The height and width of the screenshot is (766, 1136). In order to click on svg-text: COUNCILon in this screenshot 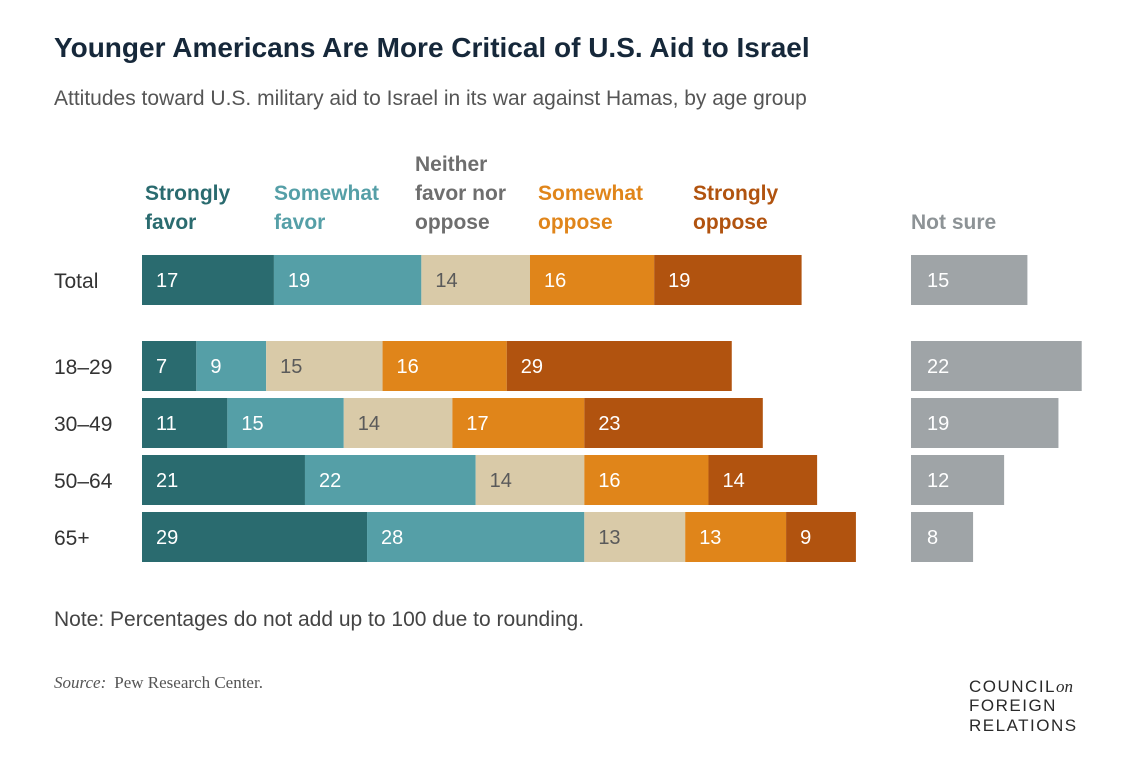, I will do `click(1021, 686)`.